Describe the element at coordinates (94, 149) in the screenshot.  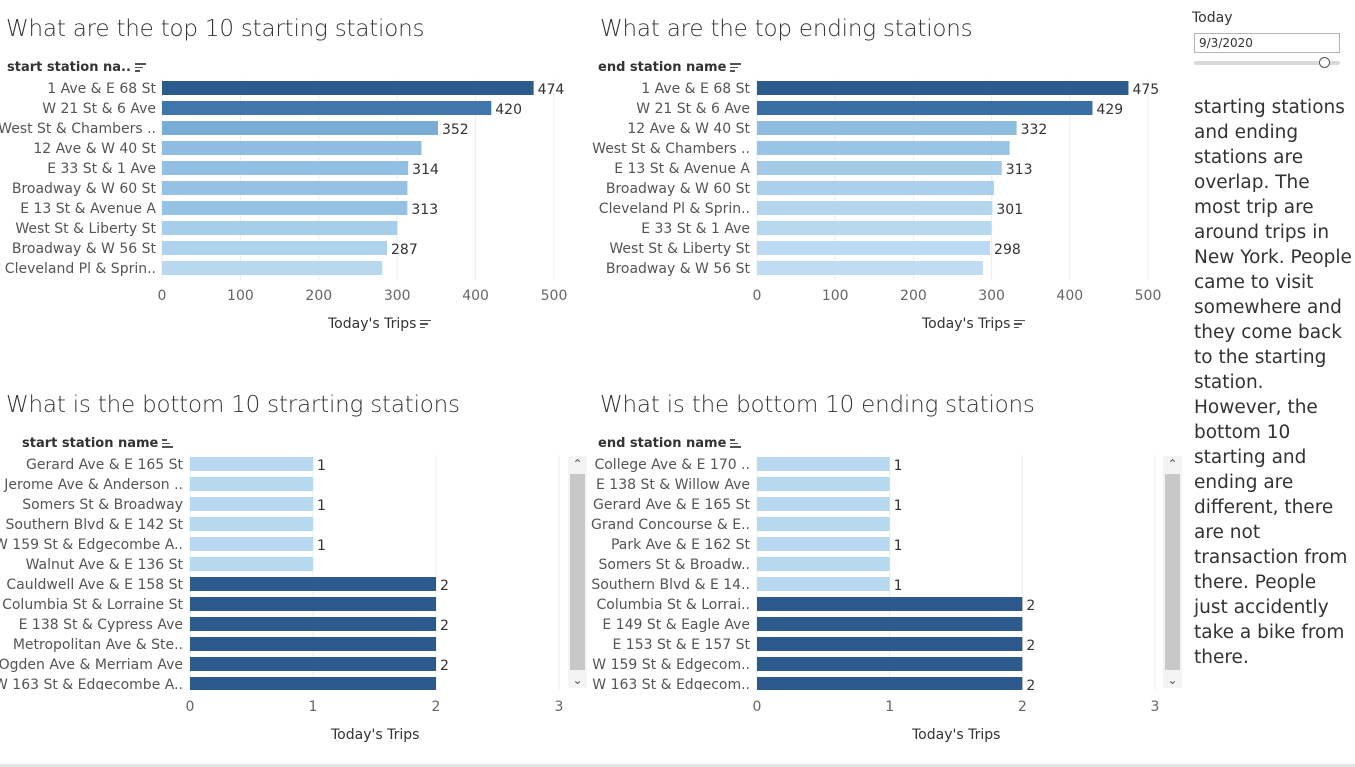
I see `category-label: 12 Ave & W 40 St` at that location.